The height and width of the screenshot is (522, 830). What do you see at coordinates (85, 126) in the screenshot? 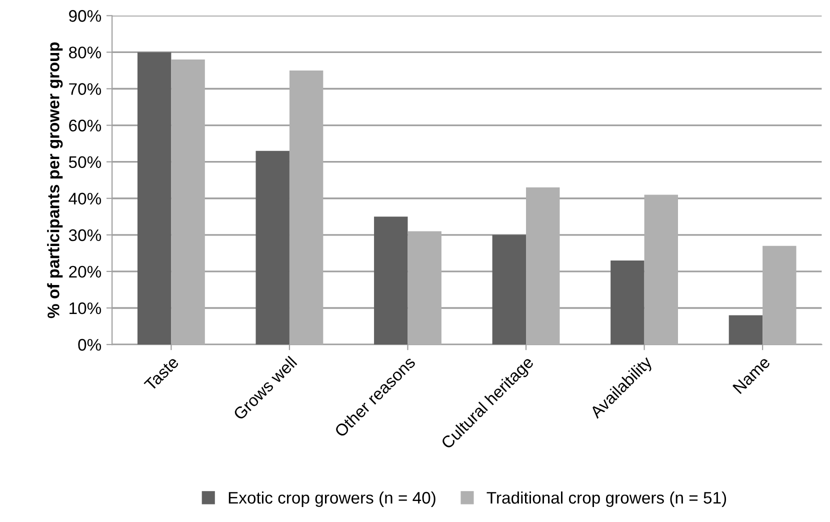
I see `y-tick-label: 60%` at bounding box center [85, 126].